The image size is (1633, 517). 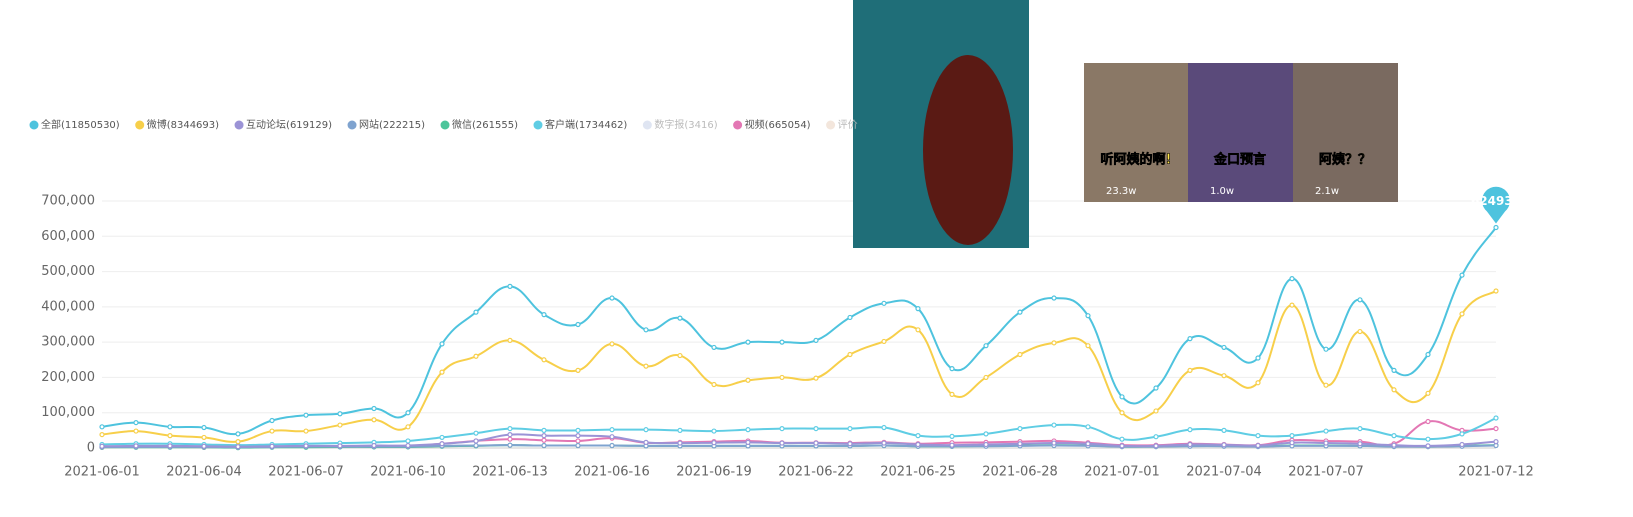 I want to click on legend-label: 互动论坛(619129), so click(x=289, y=124).